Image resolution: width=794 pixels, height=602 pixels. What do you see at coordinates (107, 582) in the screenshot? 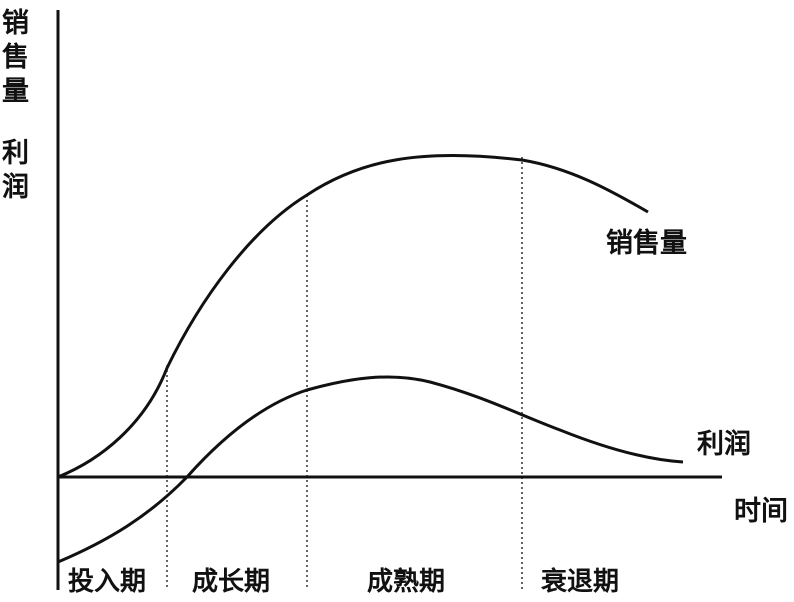
I see `stage-label-introduction: 投入期` at bounding box center [107, 582].